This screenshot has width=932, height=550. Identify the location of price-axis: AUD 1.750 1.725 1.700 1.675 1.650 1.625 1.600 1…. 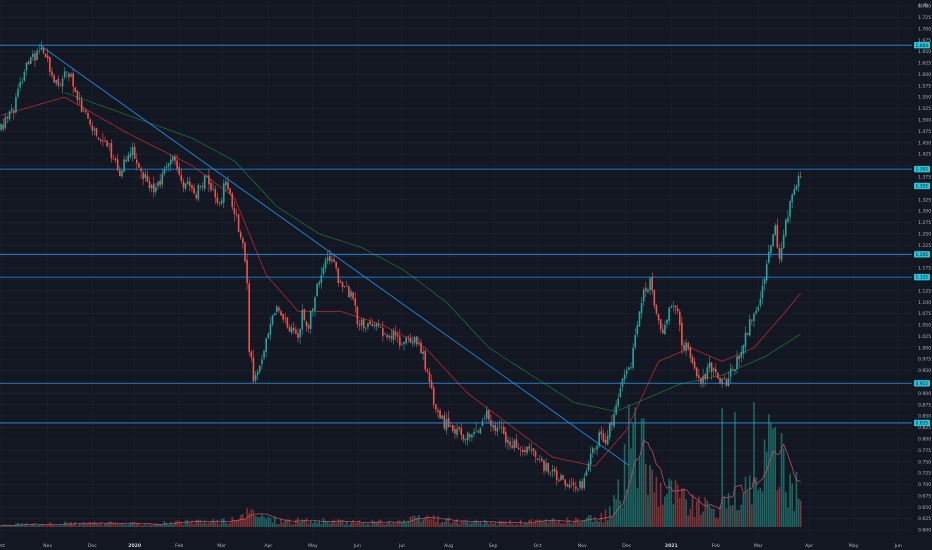
(922, 268).